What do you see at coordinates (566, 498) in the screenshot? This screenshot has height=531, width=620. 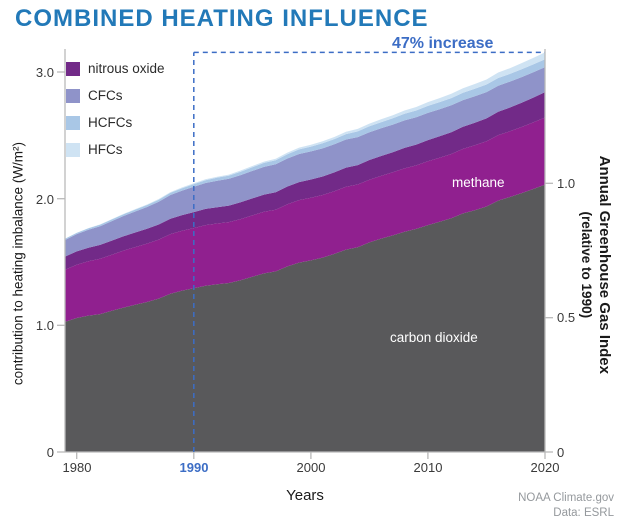 I see `footer-credit-line: NOAA Climate.gov` at bounding box center [566, 498].